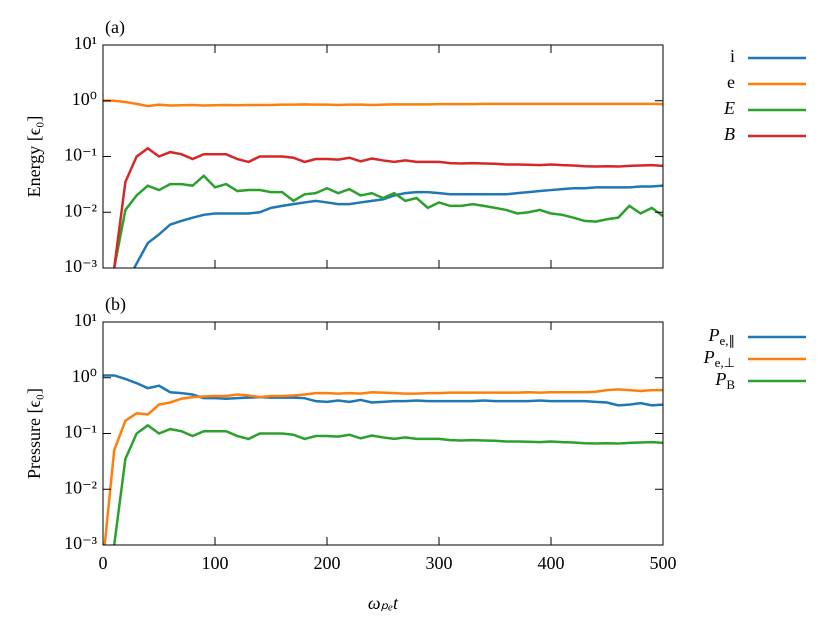 The width and height of the screenshot is (830, 623). I want to click on legend-label: i, so click(732, 56).